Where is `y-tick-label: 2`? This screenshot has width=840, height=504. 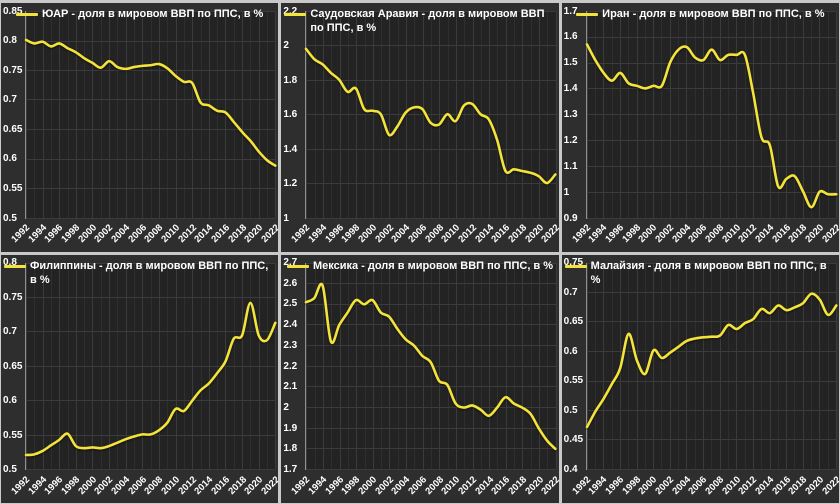
y-tick-label: 2 is located at coordinates (286, 407).